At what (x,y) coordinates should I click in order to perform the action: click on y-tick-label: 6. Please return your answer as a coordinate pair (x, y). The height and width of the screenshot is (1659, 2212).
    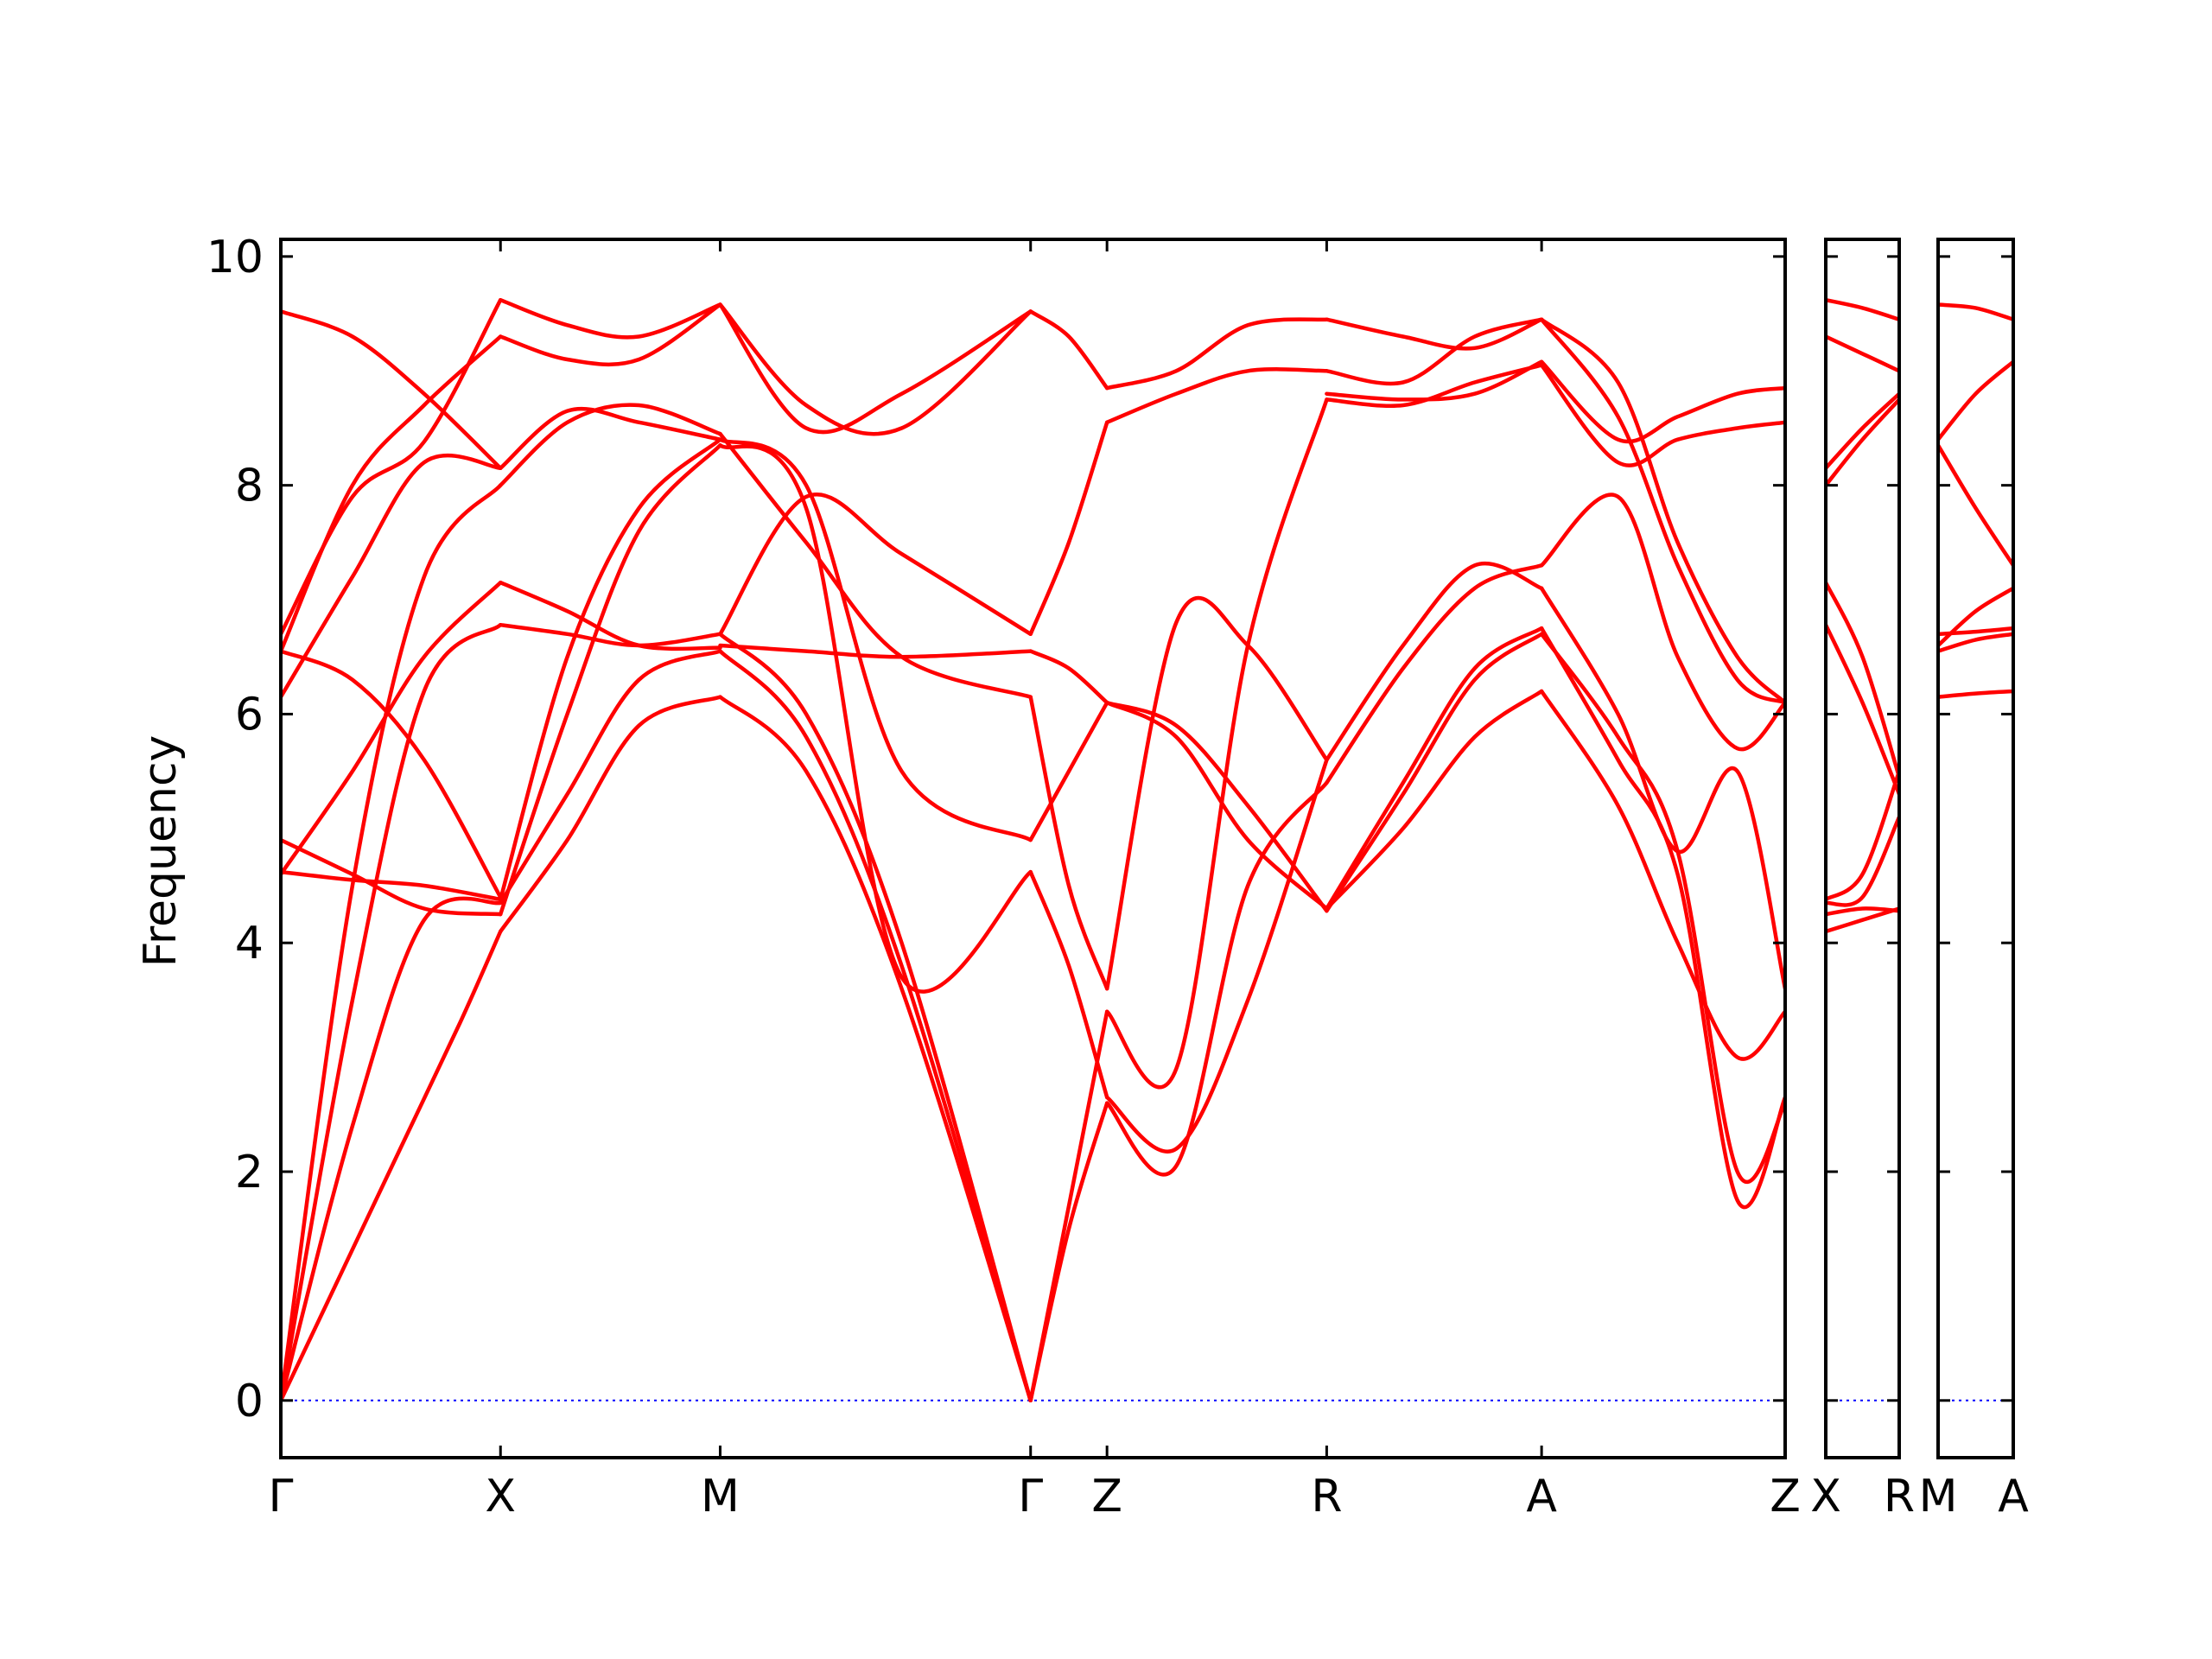
    Looking at the image, I should click on (249, 715).